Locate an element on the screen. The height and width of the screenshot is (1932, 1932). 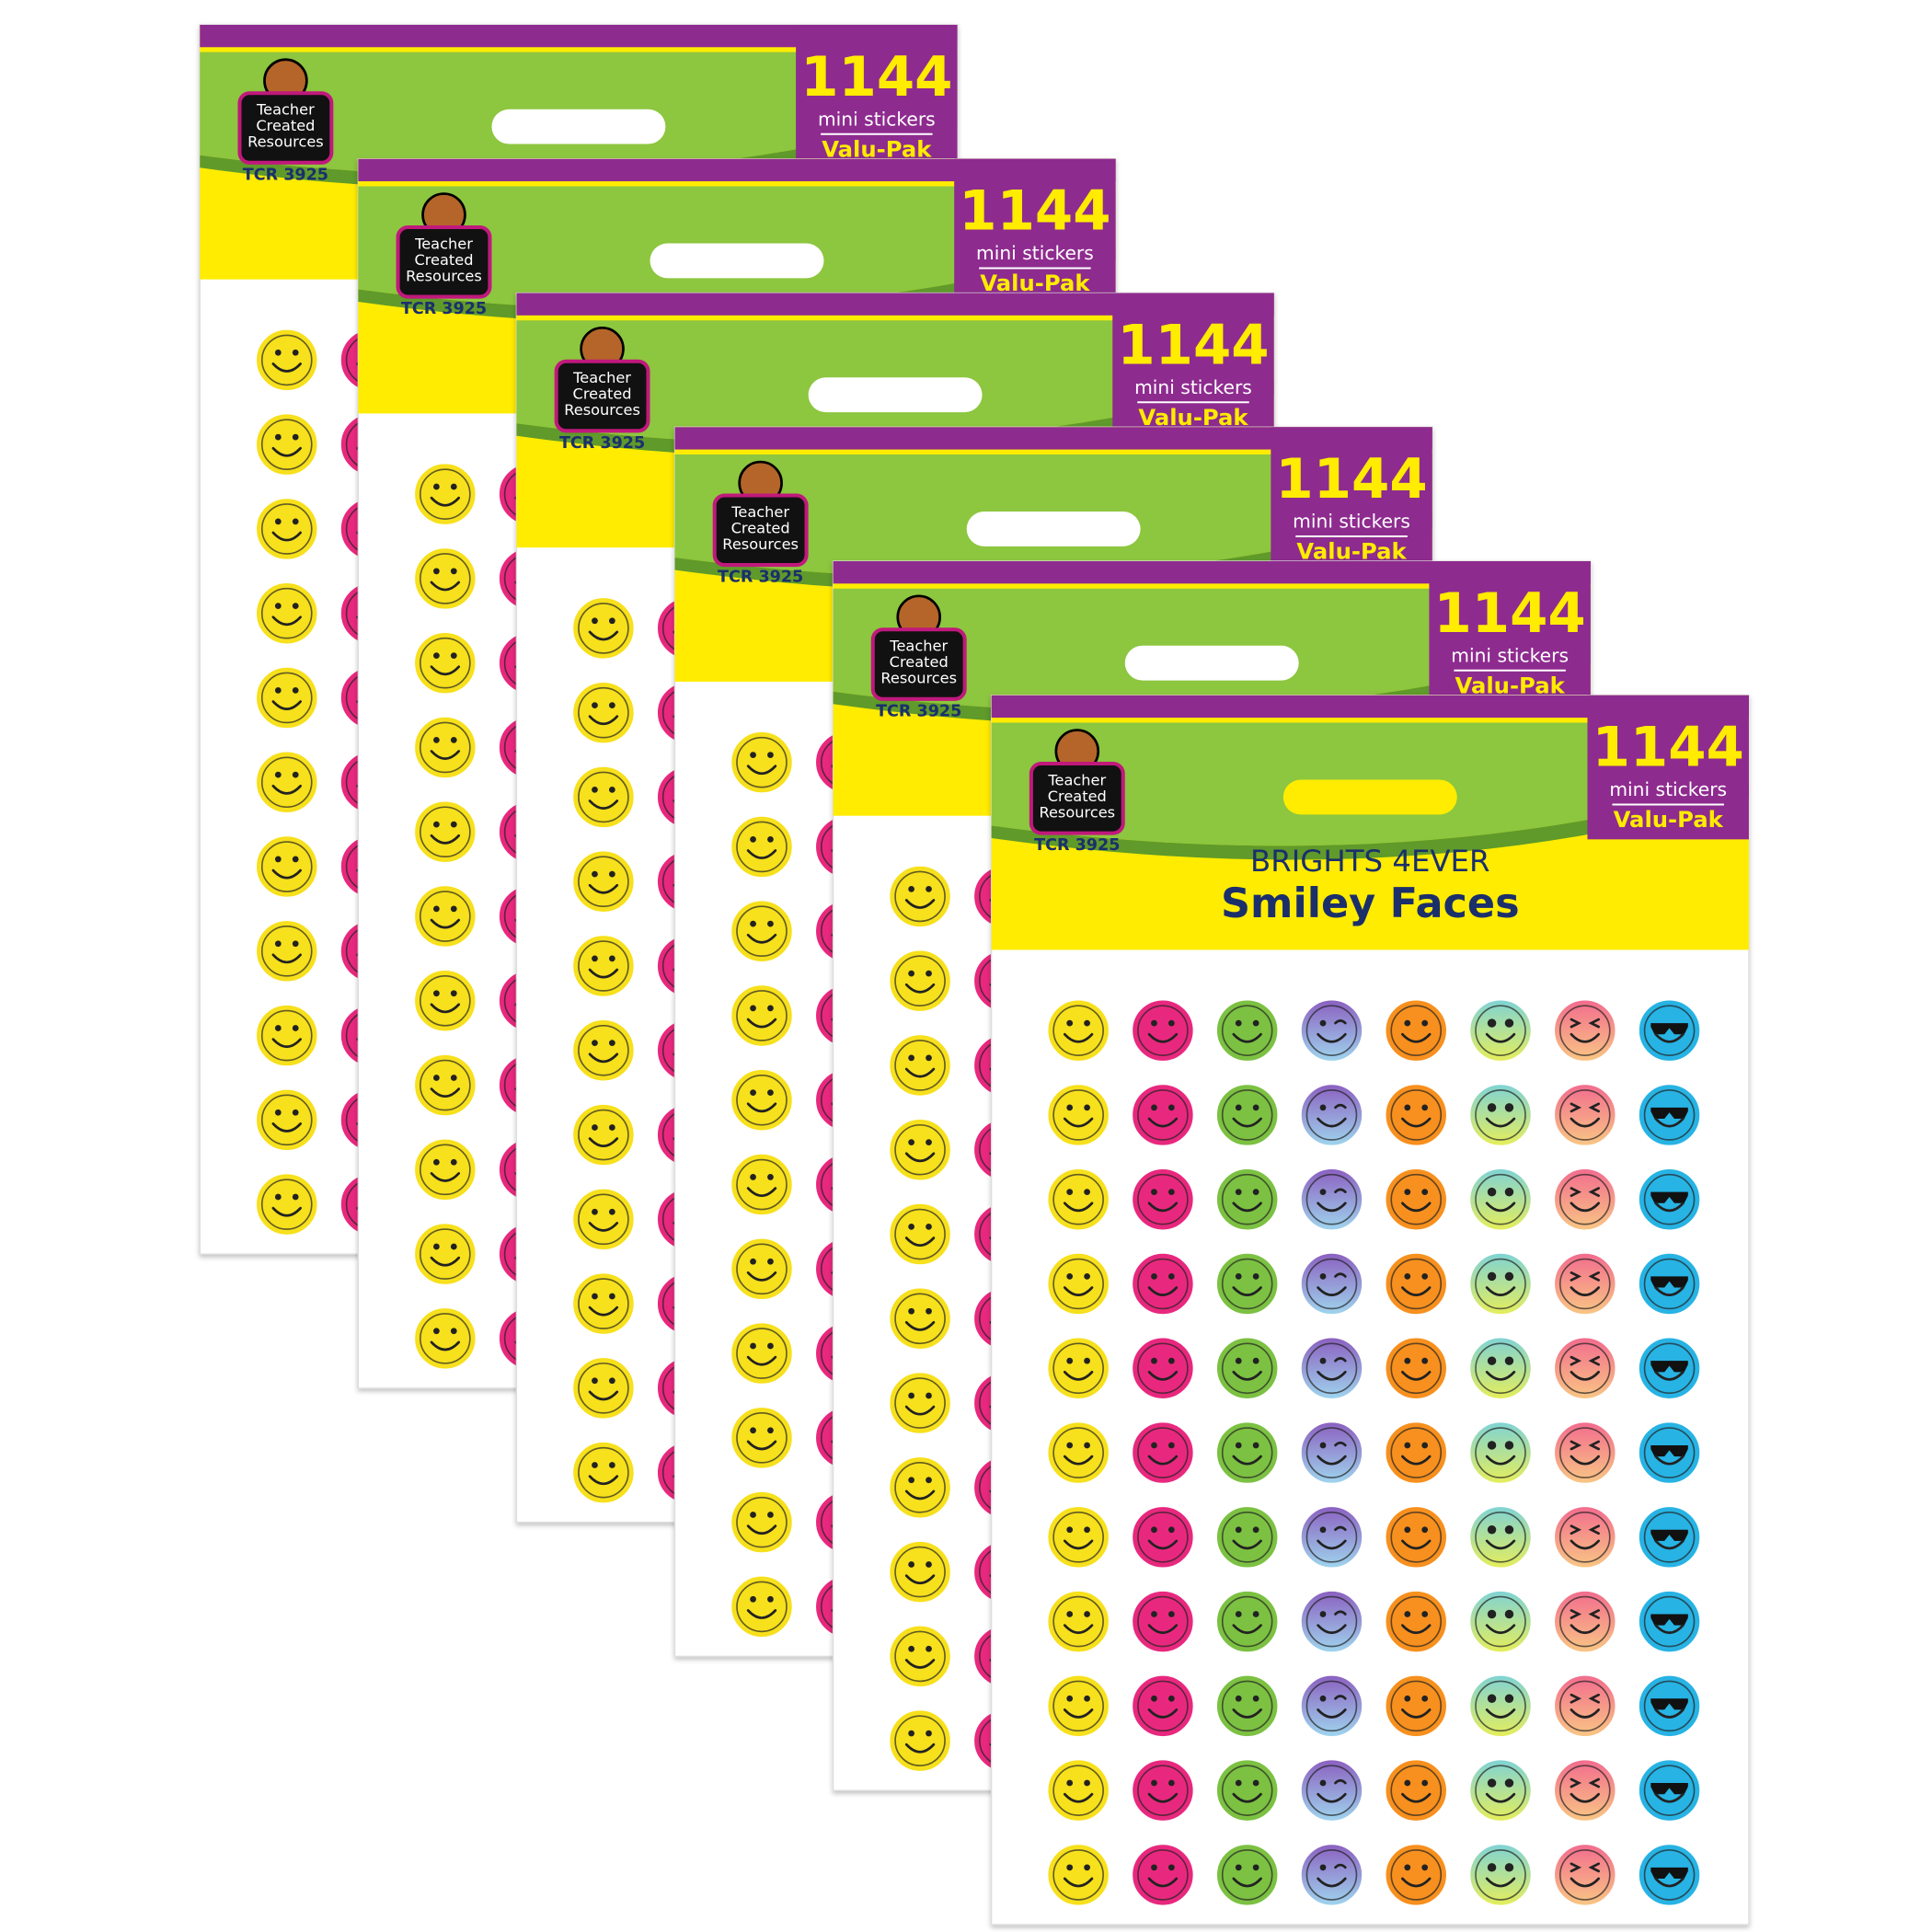
sticker-eyes is located at coordinates (1585, 1529).